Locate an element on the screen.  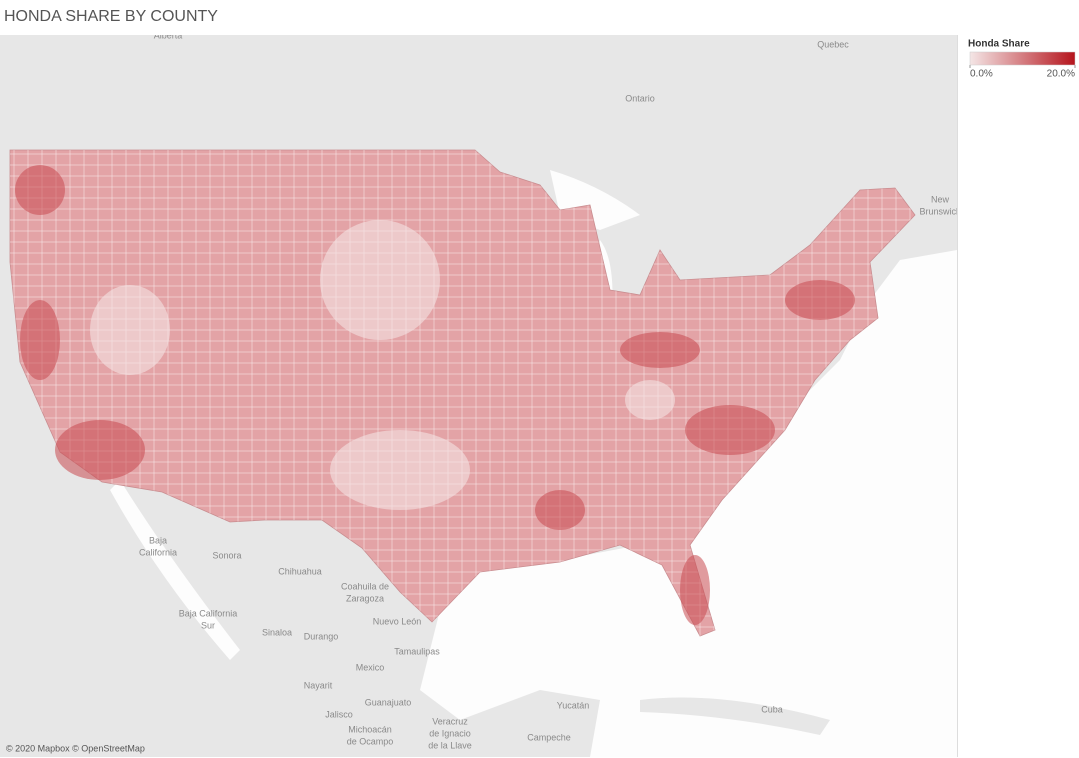
legend-title: Honda Share is located at coordinates (999, 44).